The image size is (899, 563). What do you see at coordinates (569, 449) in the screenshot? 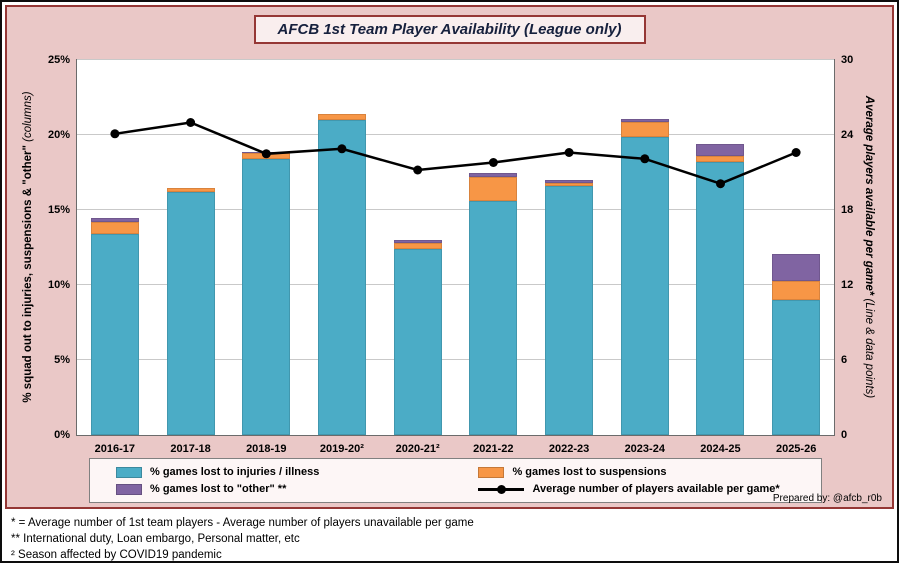
I see `x-axis-label: 2022-23` at bounding box center [569, 449].